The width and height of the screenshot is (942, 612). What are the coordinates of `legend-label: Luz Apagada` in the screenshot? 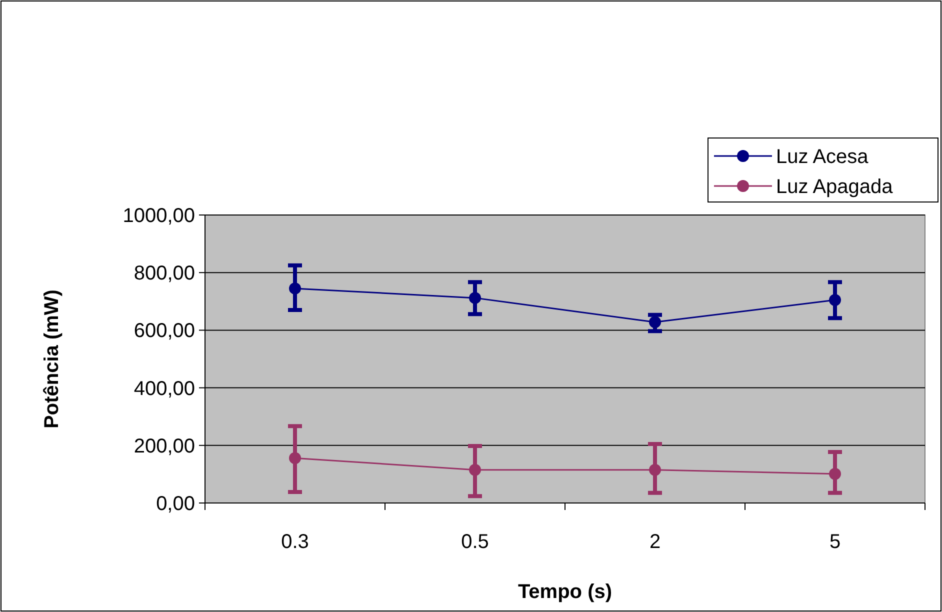 It's located at (835, 187).